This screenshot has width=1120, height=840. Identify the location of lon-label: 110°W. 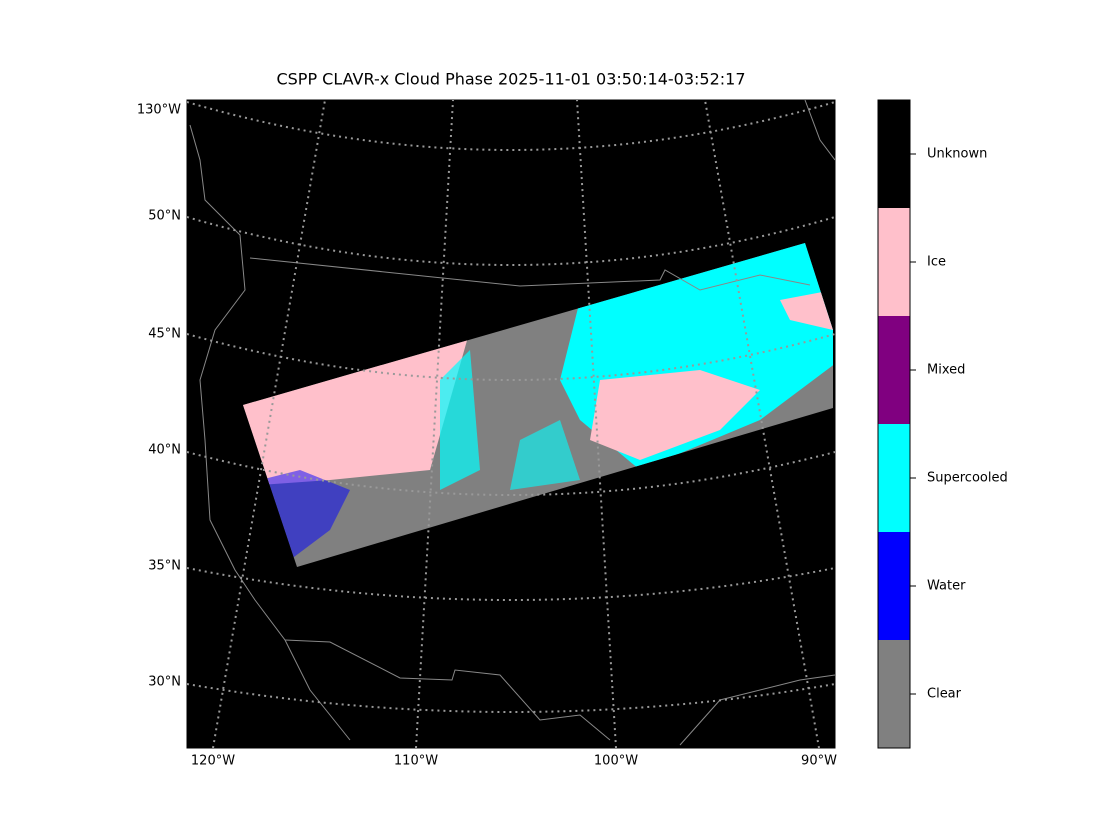
(416, 761).